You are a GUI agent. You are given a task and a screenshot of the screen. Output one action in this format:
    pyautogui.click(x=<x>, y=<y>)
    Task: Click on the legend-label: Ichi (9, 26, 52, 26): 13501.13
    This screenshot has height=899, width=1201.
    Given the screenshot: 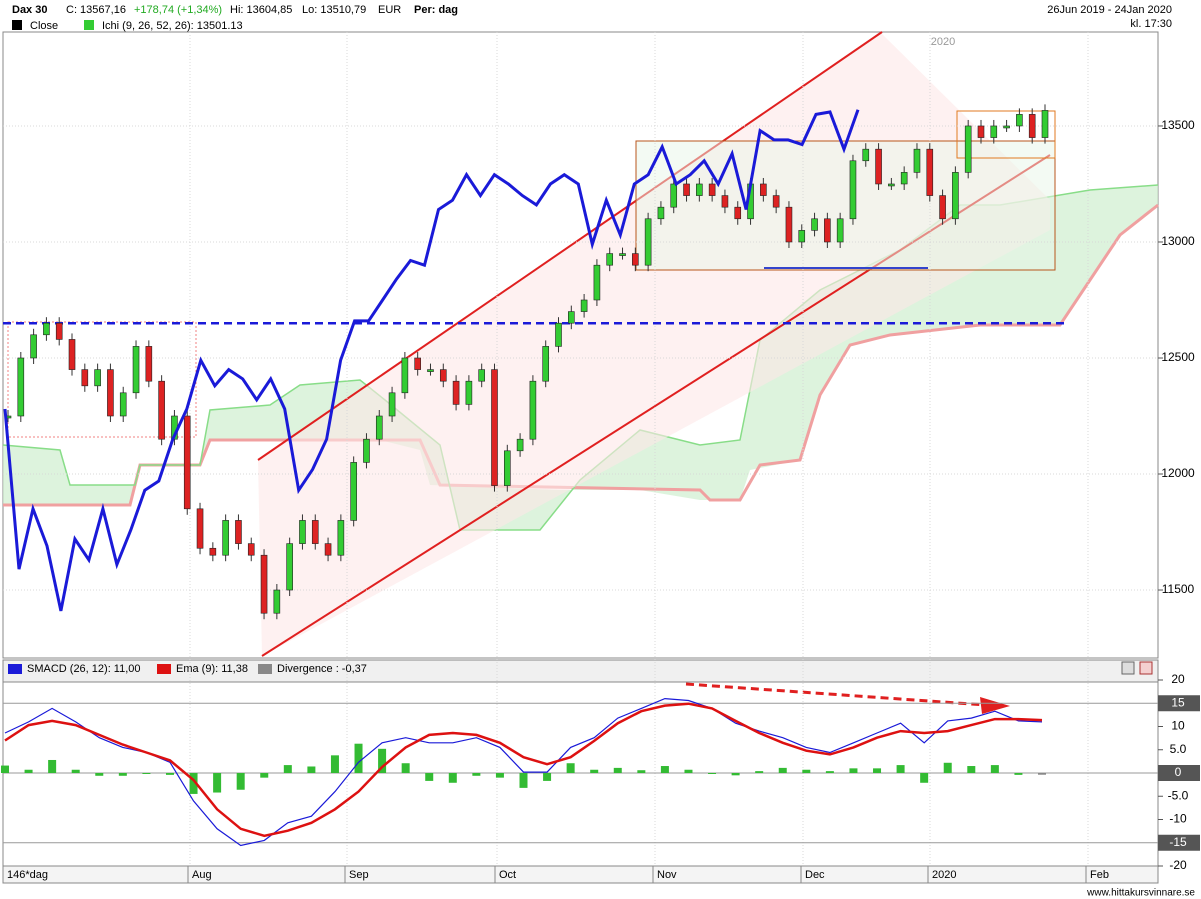 What is the action you would take?
    pyautogui.click(x=172, y=26)
    